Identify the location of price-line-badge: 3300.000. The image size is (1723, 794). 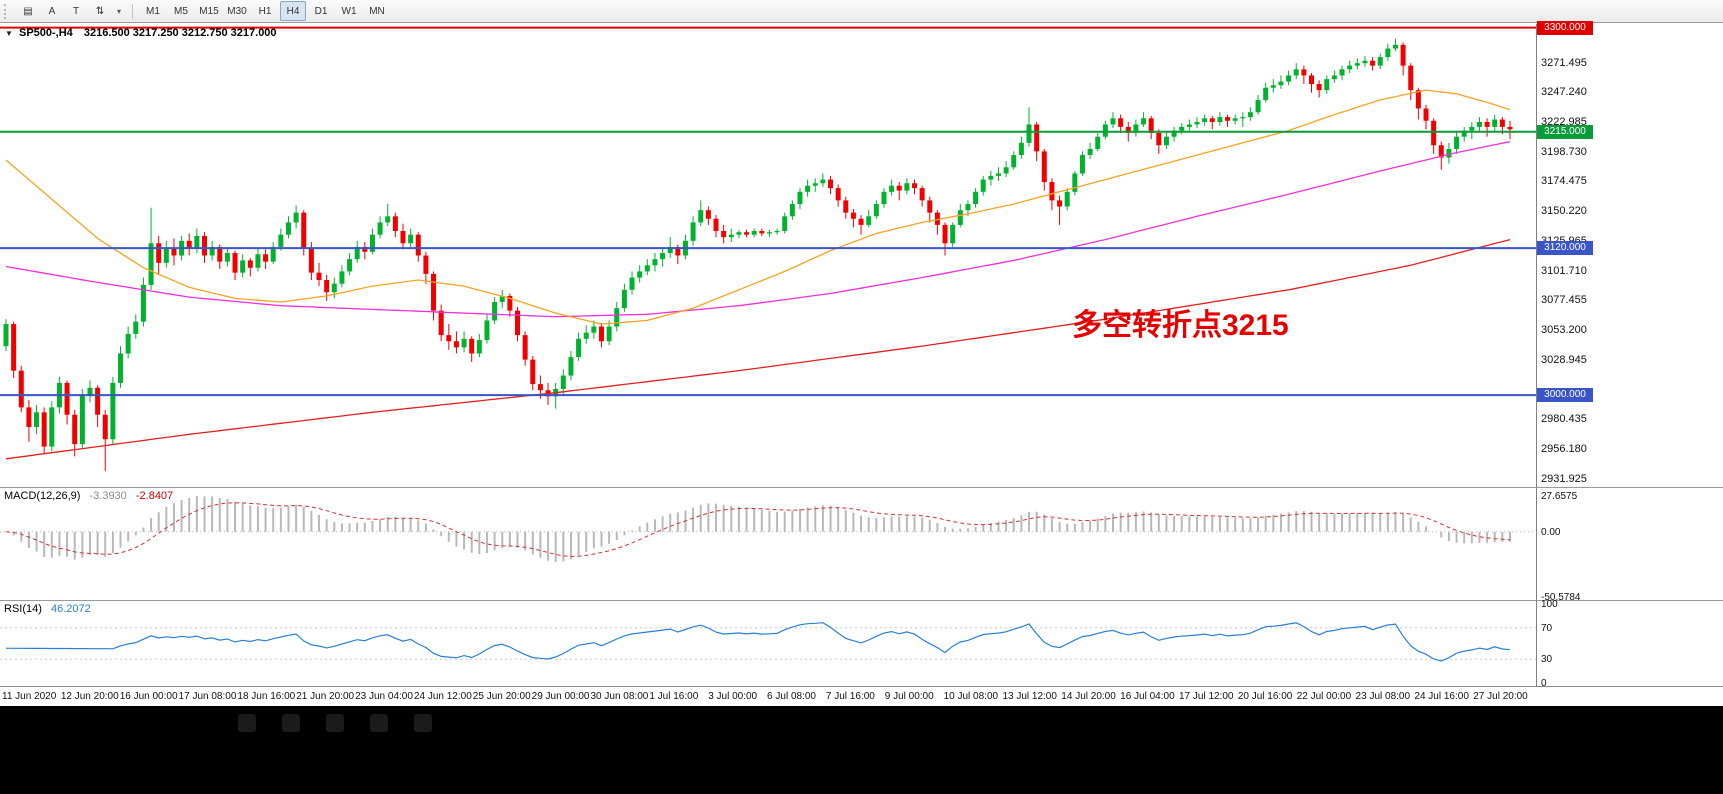
(1565, 27).